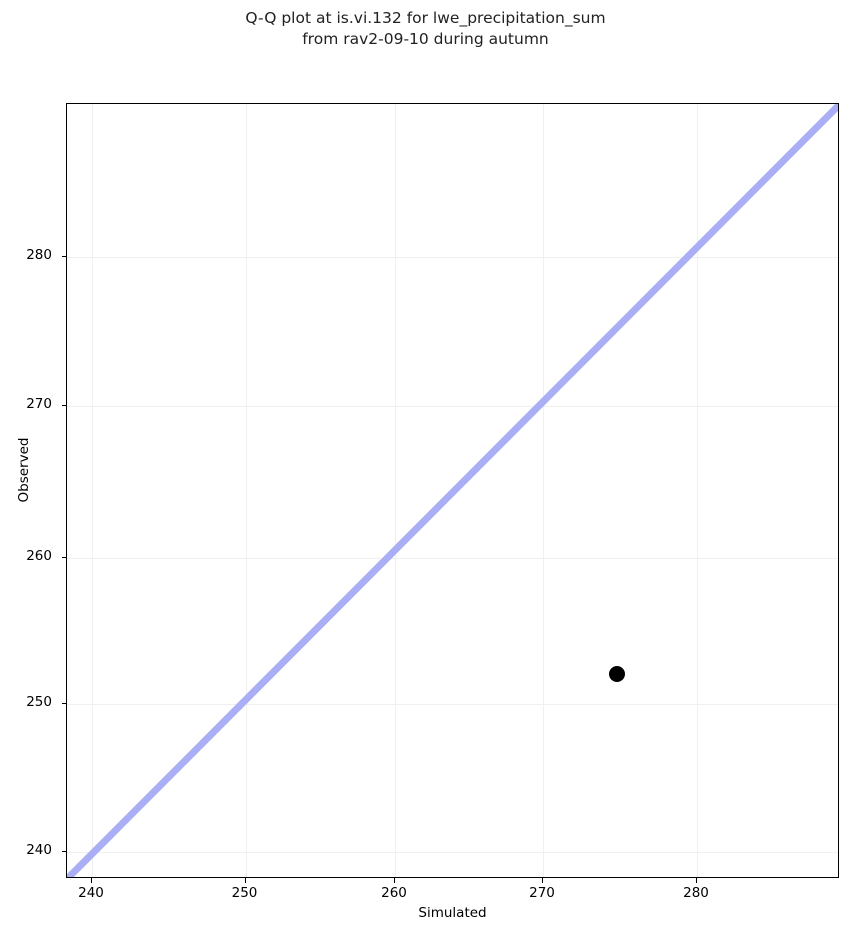  Describe the element at coordinates (39, 850) in the screenshot. I see `tick-label-y-240: 240` at that location.